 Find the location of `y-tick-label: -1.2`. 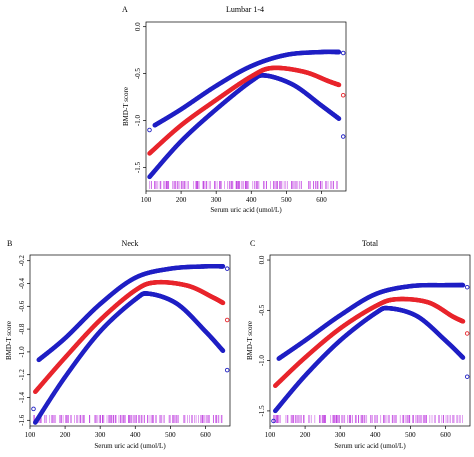

y-tick-label: -1.2 is located at coordinates (22, 375).